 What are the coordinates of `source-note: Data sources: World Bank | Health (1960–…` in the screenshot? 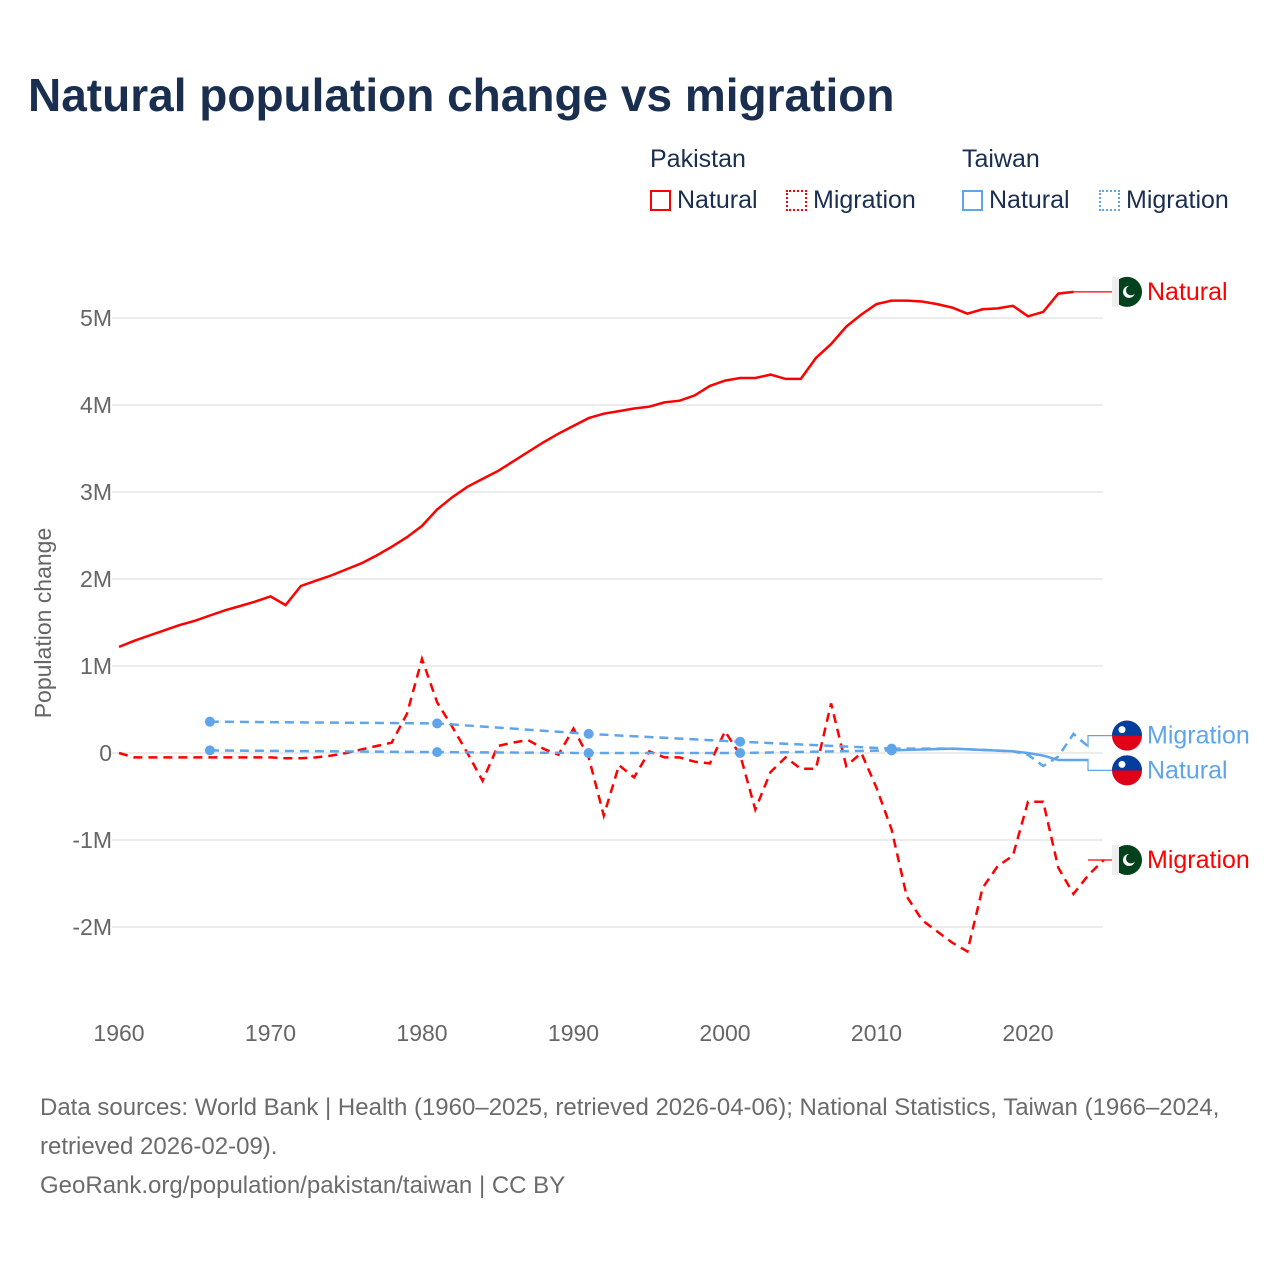 It's located at (650, 1146).